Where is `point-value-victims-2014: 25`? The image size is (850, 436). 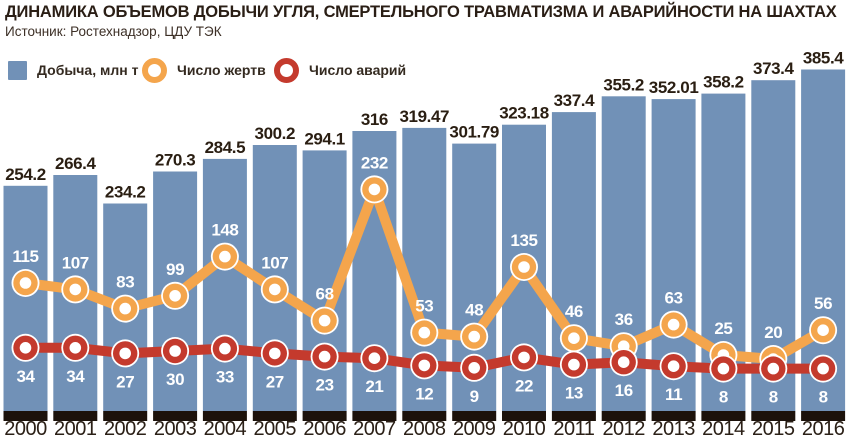
point-value-victims-2014: 25 is located at coordinates (723, 328).